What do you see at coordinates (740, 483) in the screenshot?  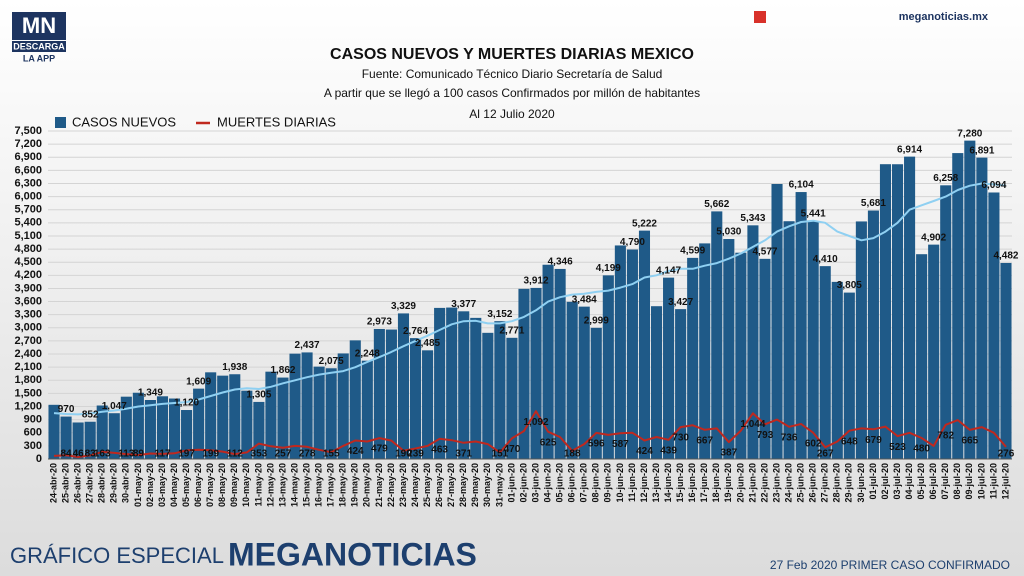 I see `x-tick-label: 20-jun-20` at bounding box center [740, 483].